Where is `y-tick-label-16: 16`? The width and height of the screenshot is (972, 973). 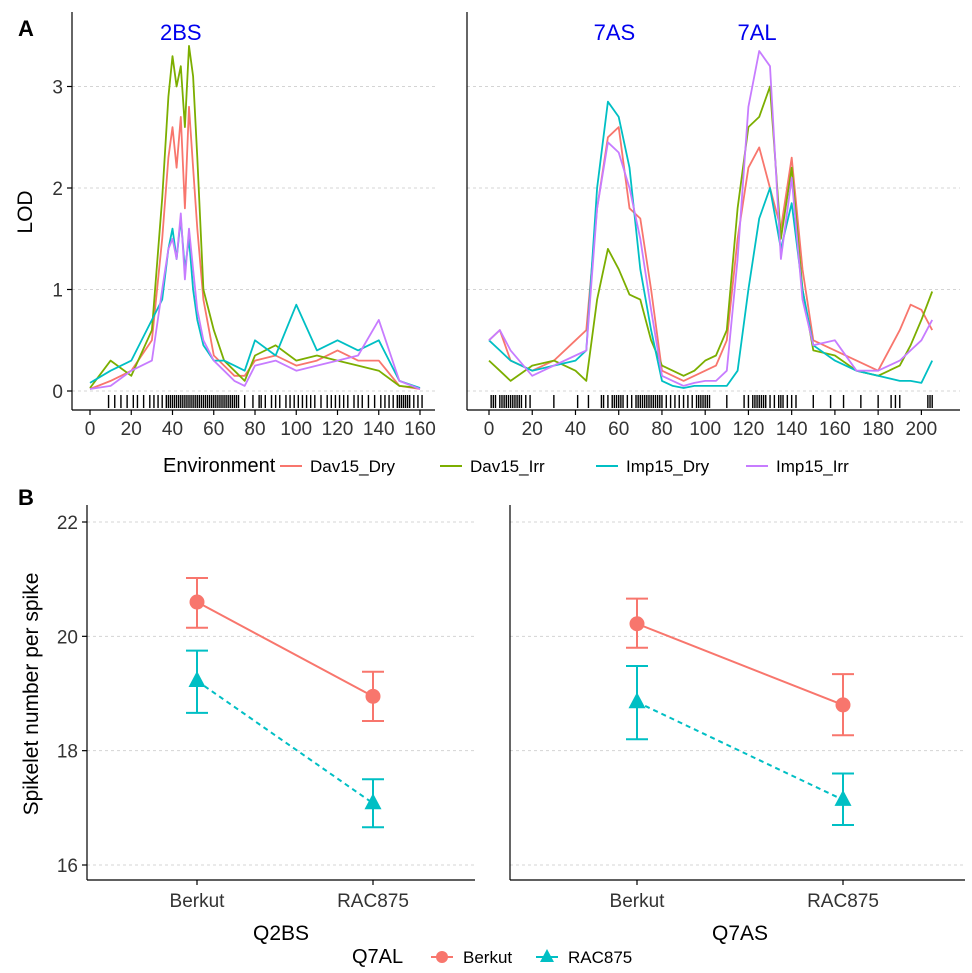 y-tick-label-16: 16 is located at coordinates (67, 866).